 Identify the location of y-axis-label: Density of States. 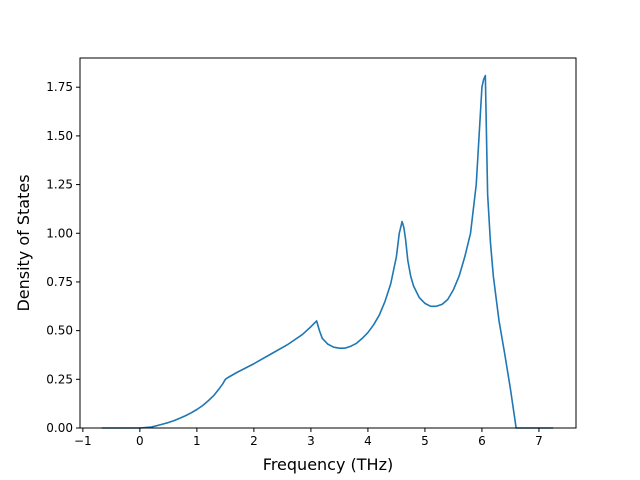
(23, 242).